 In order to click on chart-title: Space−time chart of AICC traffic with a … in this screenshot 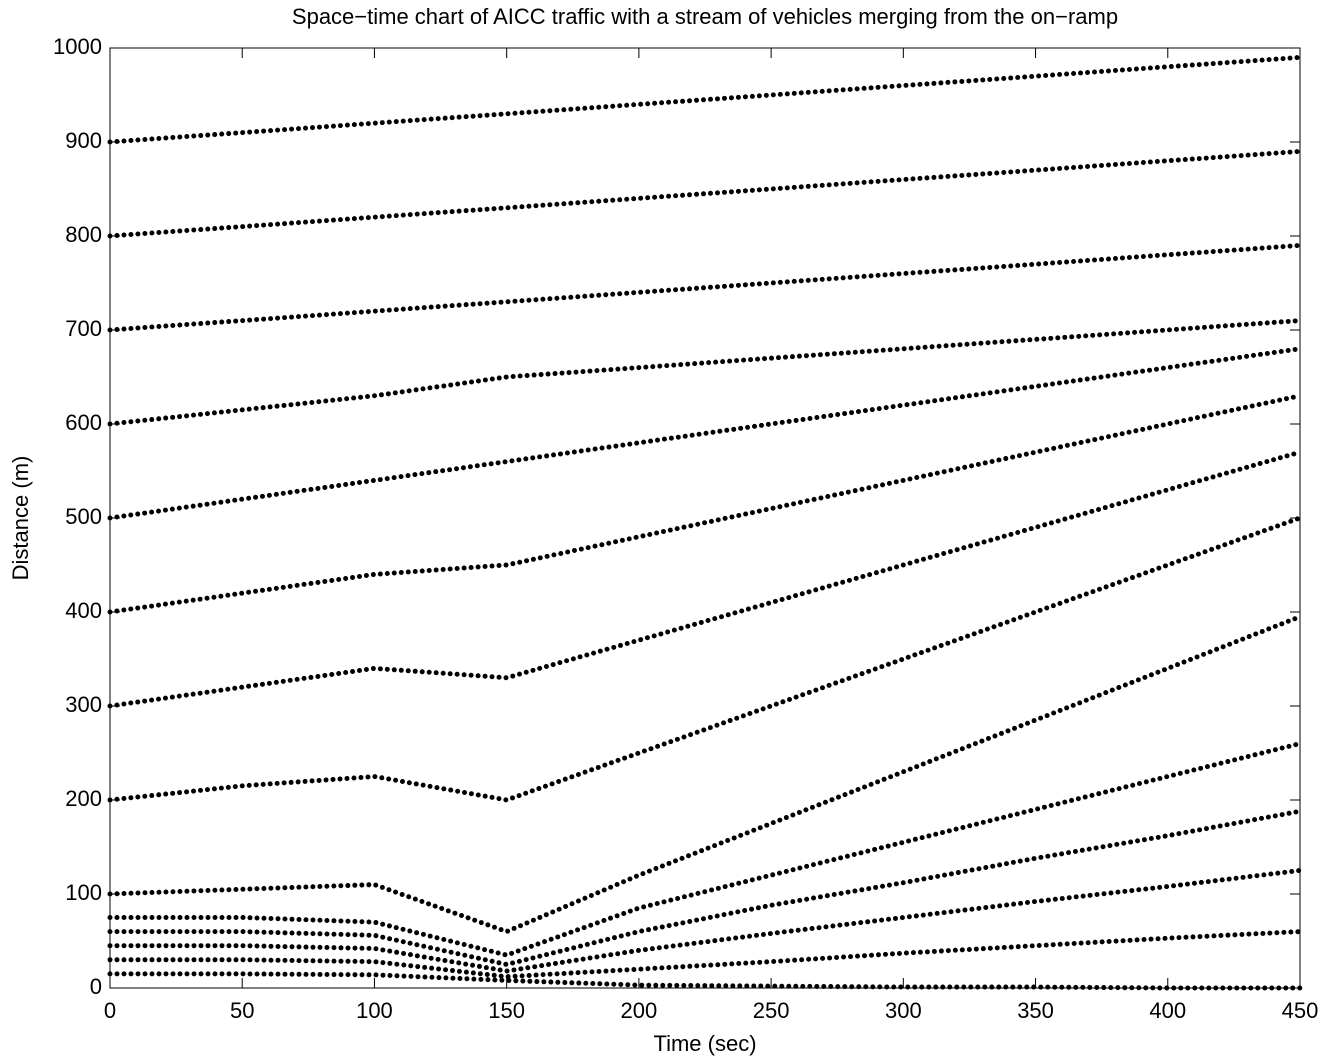, I will do `click(705, 16)`.